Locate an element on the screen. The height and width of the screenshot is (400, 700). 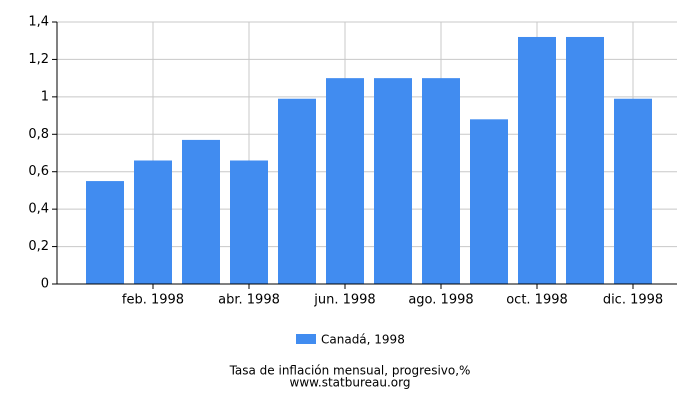
x-tick-label: ago. 1998 is located at coordinates (440, 300).